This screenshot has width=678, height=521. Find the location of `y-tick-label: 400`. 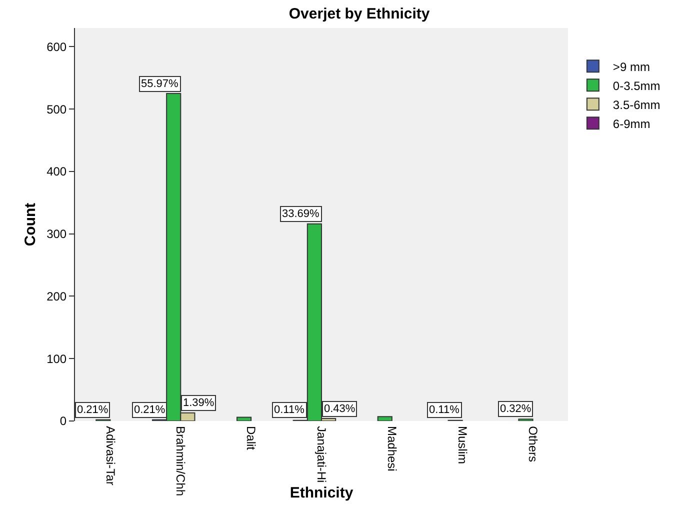

y-tick-label: 400 is located at coordinates (56, 171).